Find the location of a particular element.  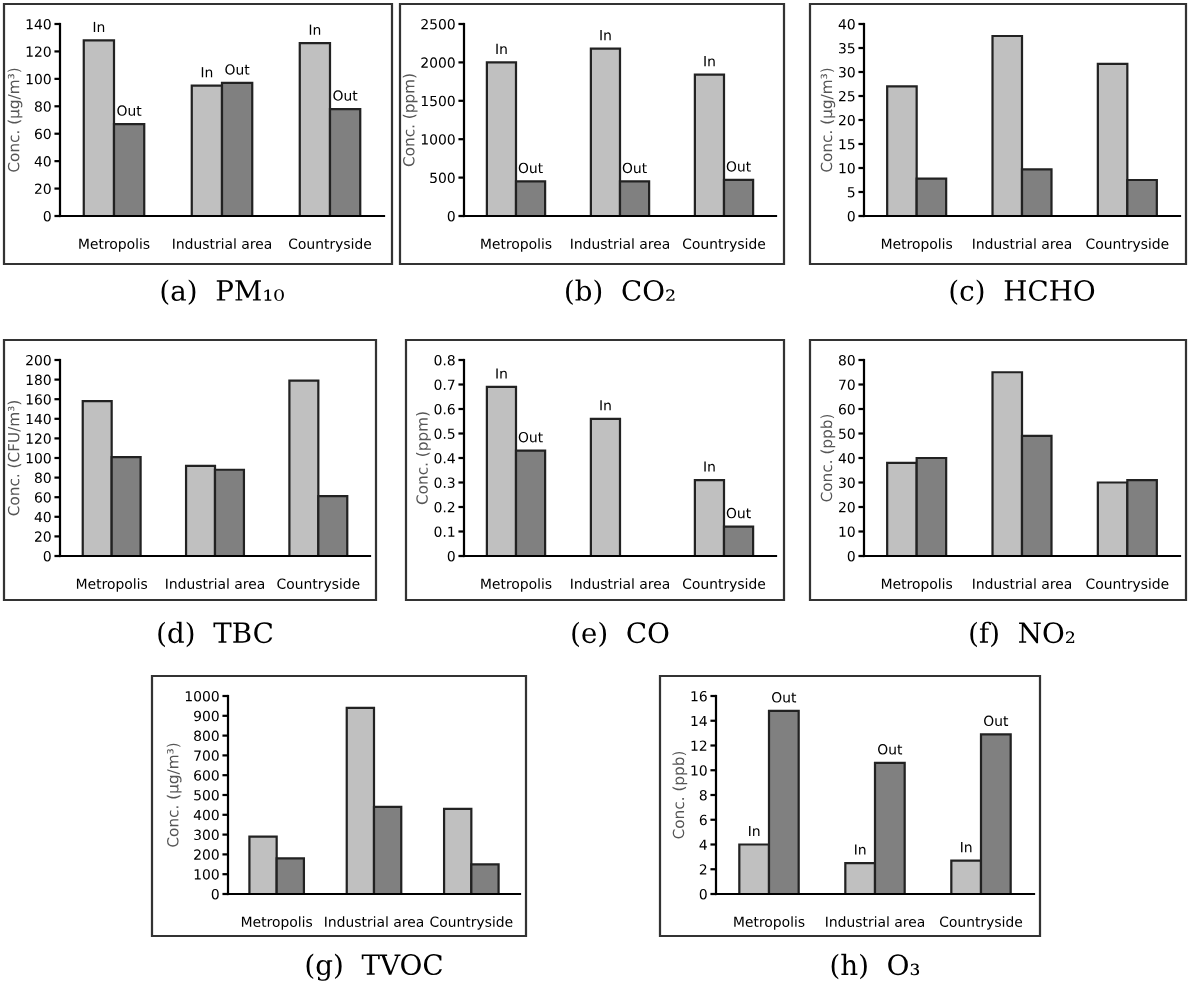

text: (b) CO₂ is located at coordinates (620, 292).